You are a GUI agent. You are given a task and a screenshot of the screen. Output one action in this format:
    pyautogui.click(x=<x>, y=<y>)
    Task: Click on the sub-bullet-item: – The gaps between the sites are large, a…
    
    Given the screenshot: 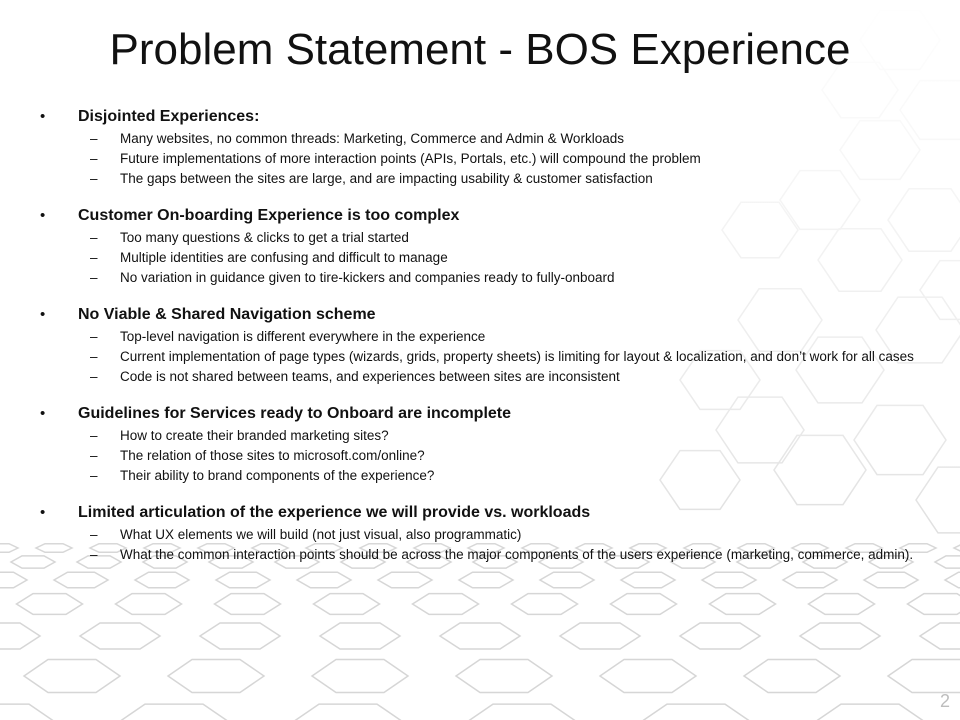 What is the action you would take?
    pyautogui.click(x=504, y=178)
    